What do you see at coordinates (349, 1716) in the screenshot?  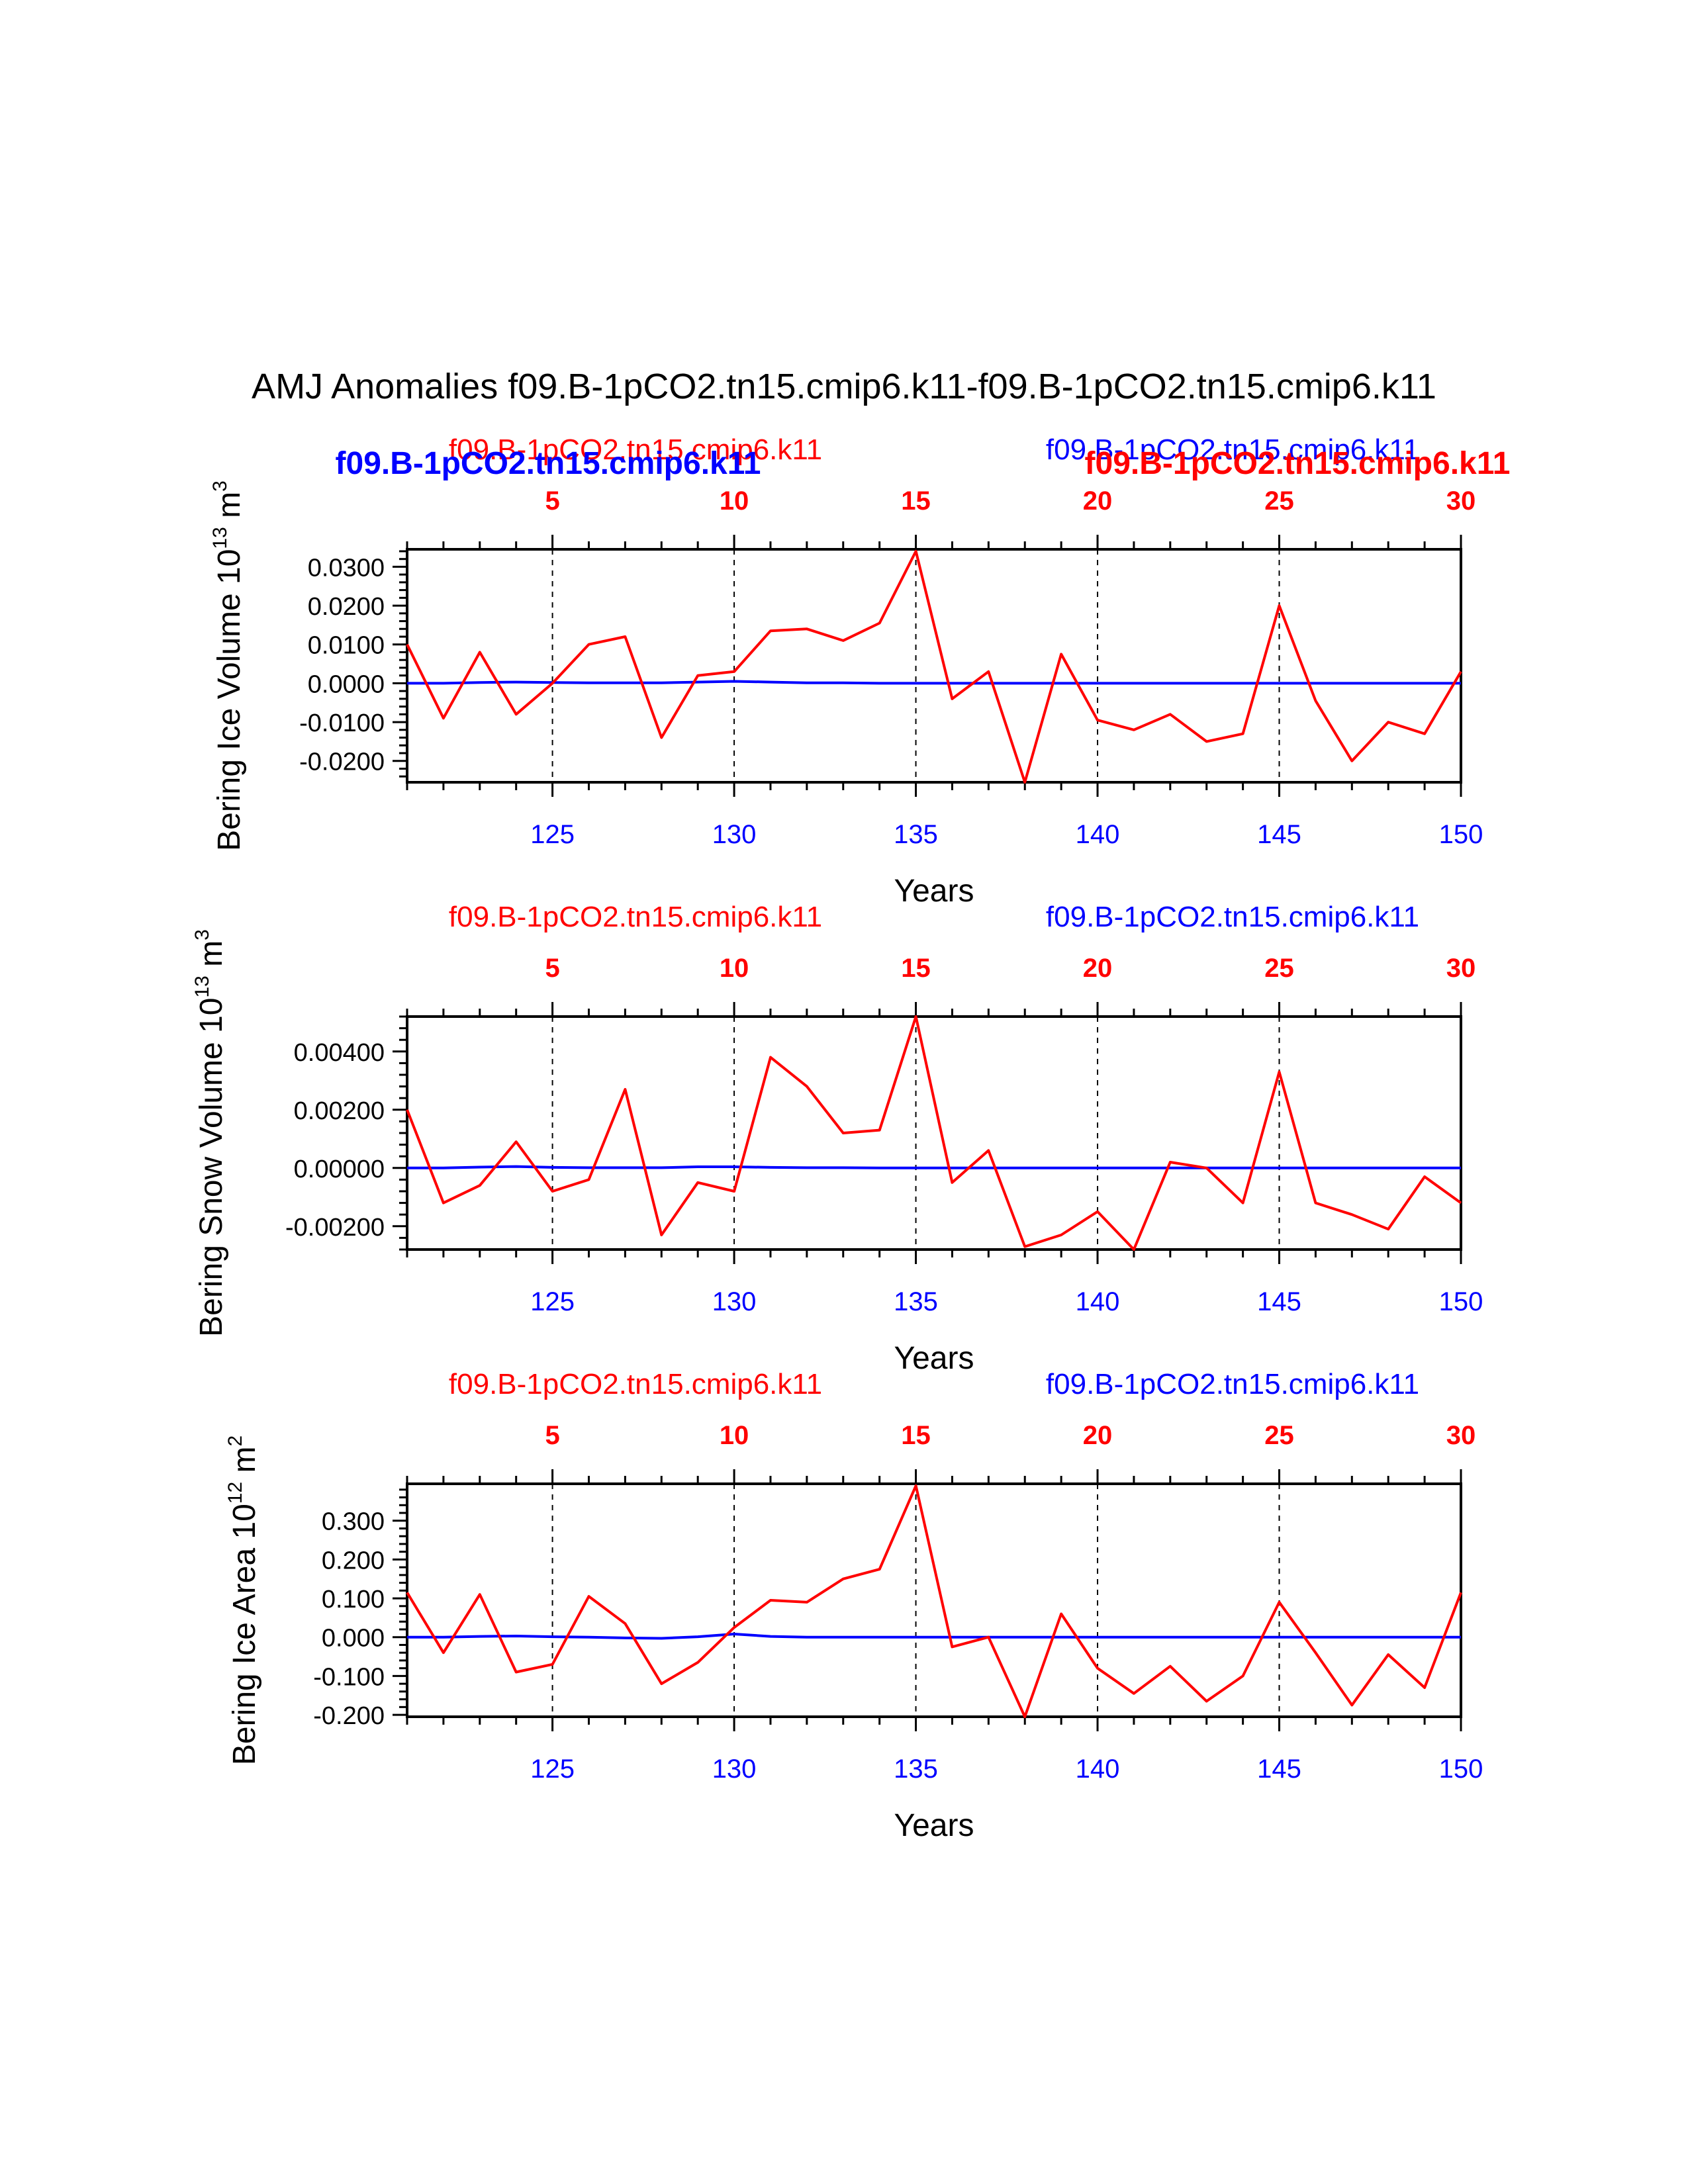 I see `y-tick-label: -0.200` at bounding box center [349, 1716].